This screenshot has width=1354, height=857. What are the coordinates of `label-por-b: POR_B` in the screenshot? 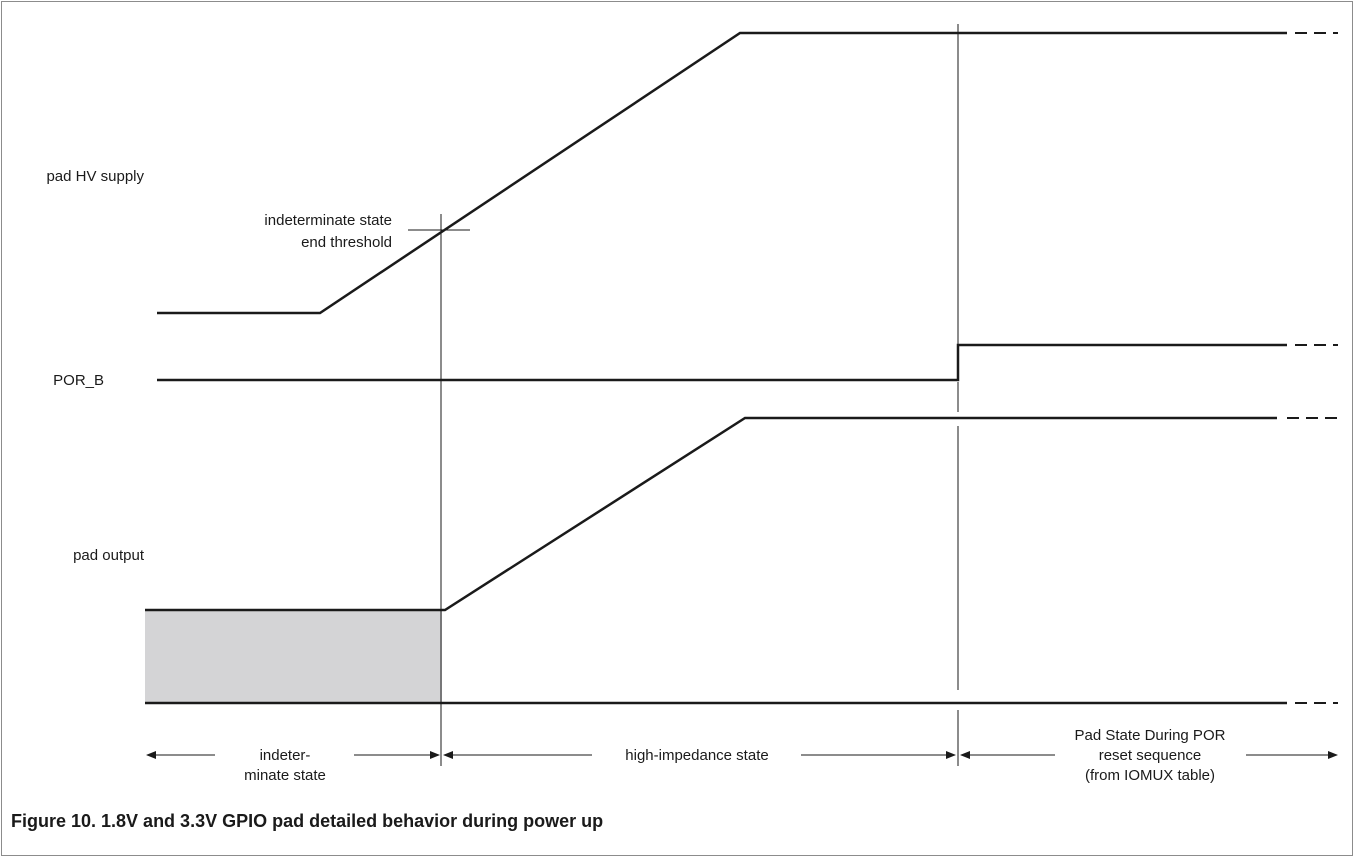 It's located at (78, 380).